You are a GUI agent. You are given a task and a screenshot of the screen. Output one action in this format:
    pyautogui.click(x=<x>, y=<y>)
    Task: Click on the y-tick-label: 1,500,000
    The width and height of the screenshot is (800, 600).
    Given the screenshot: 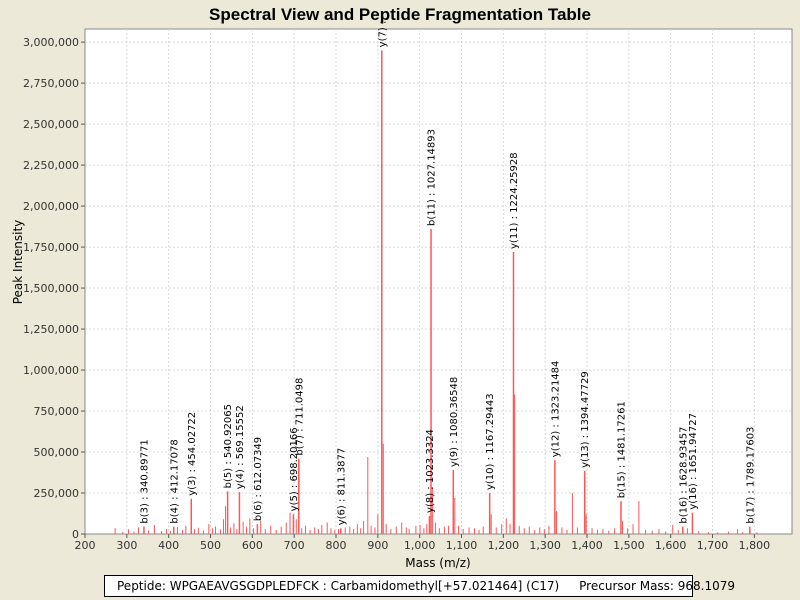 What is the action you would take?
    pyautogui.click(x=51, y=288)
    